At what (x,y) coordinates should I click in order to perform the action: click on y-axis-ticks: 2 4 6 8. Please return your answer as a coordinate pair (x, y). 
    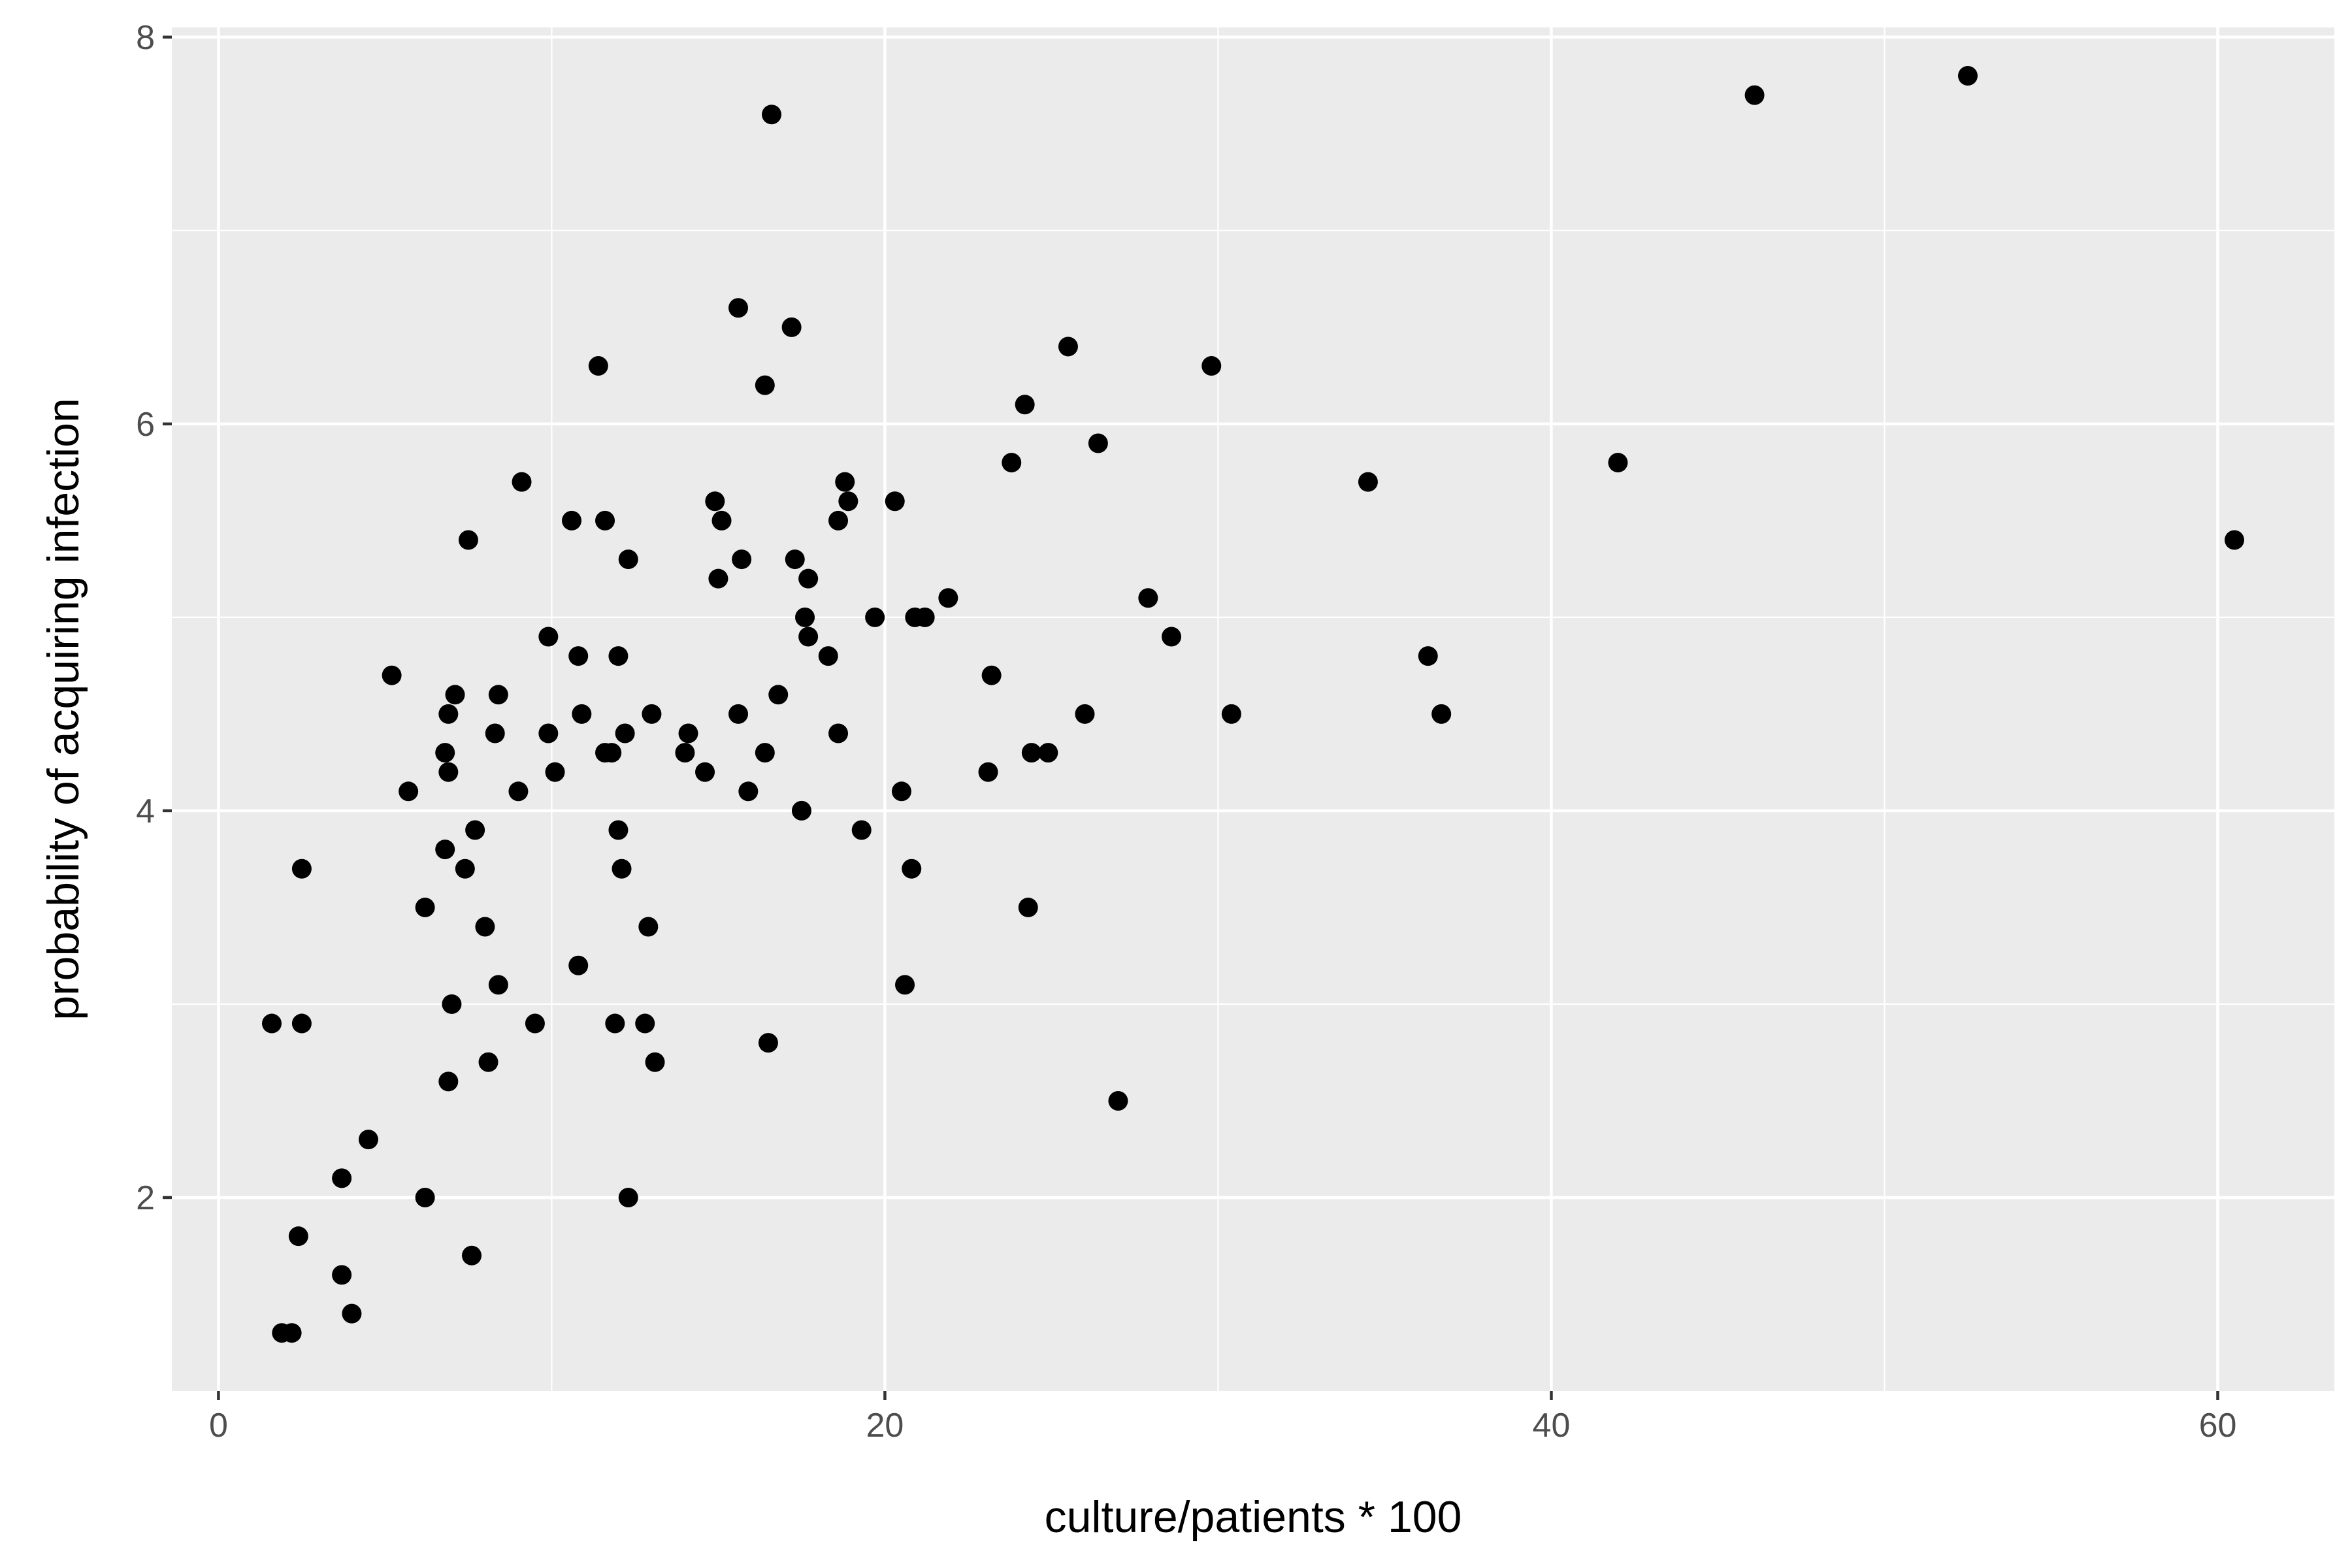
    Looking at the image, I should click on (154, 618).